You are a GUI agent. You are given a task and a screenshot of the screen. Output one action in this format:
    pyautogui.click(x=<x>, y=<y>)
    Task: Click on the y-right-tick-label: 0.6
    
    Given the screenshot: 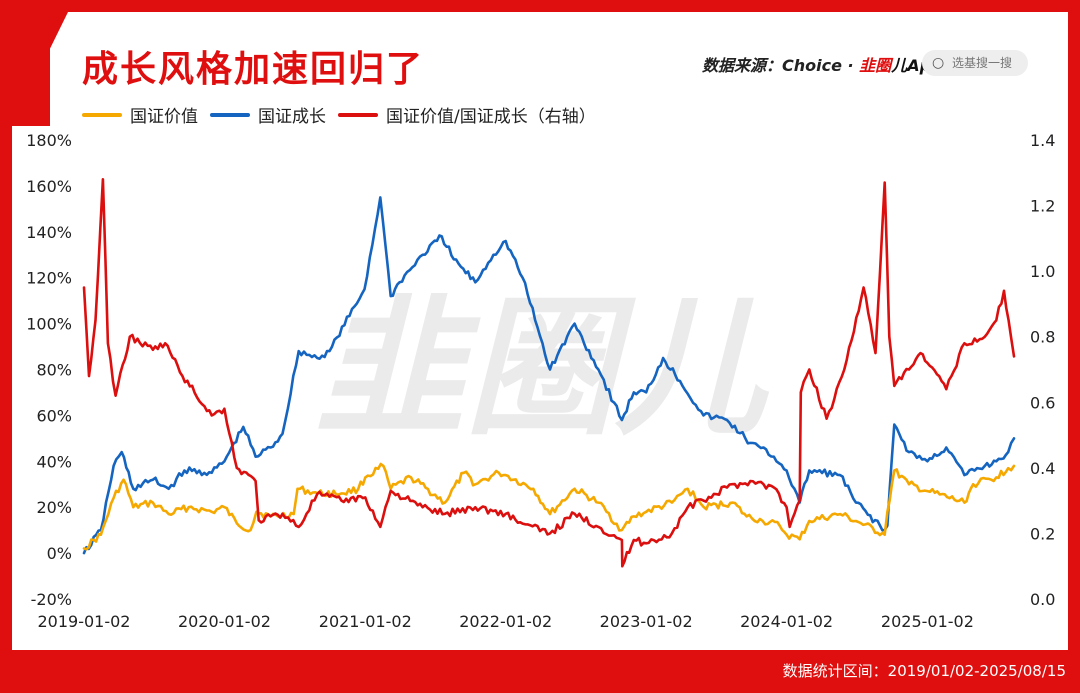 What is the action you would take?
    pyautogui.click(x=1042, y=402)
    